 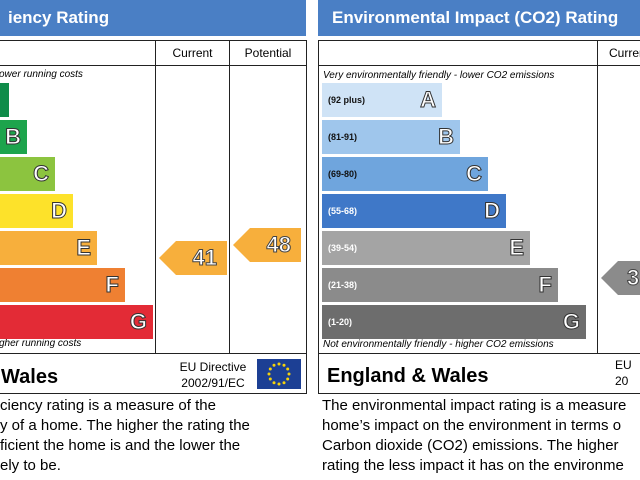 I want to click on environment-bar-d: (55-68) D, so click(x=414, y=211).